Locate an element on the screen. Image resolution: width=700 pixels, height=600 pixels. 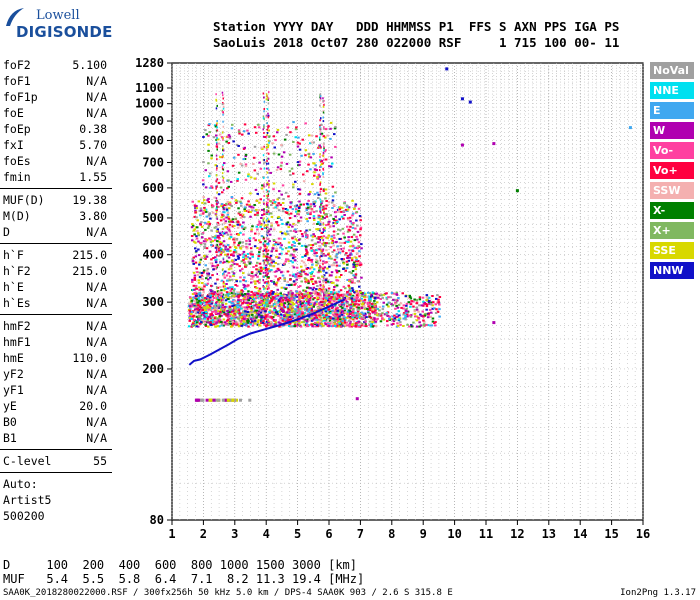
param-label: yF2 is located at coordinates (13, 374).